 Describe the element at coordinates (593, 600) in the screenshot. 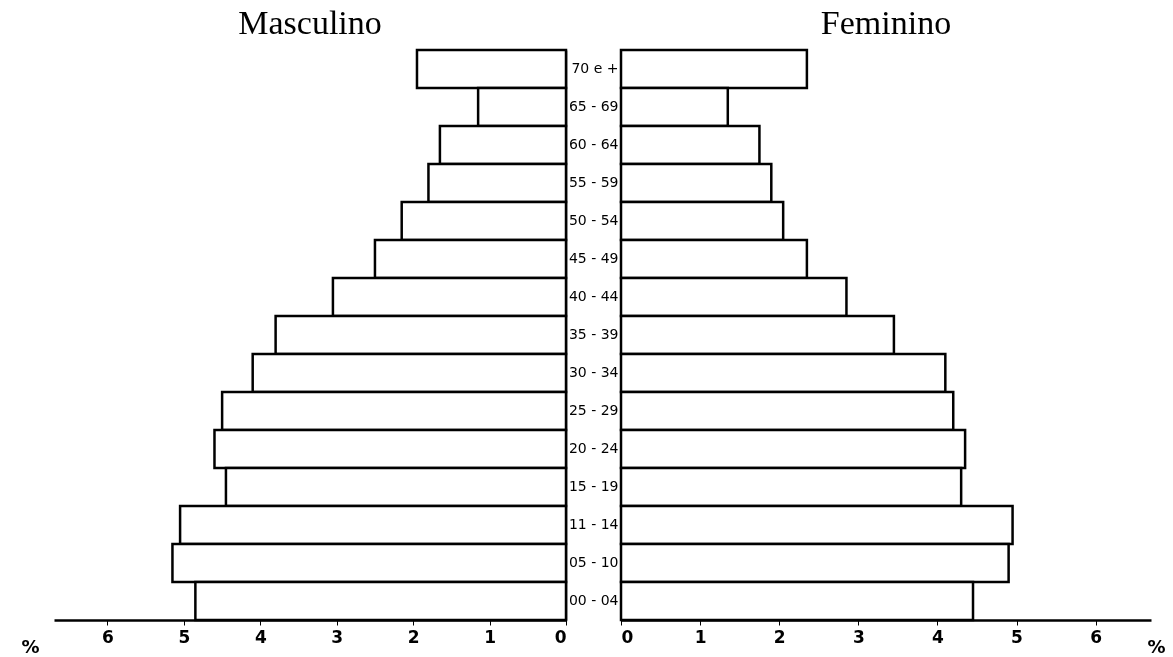

I see `y-tick-label: 00 - 04` at that location.